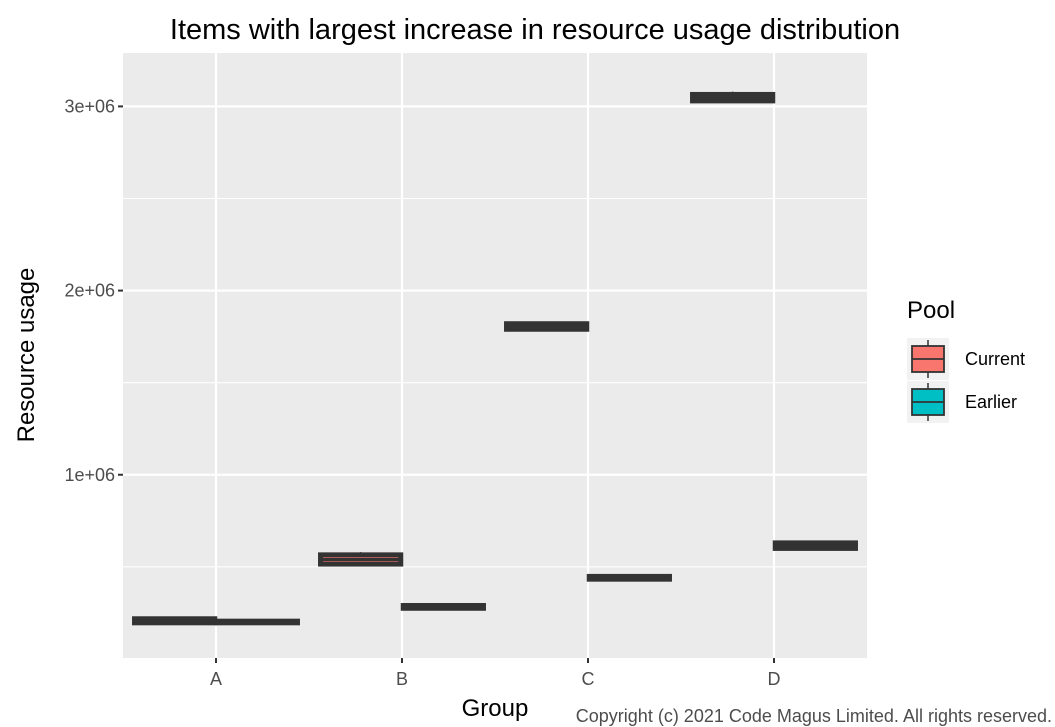  Describe the element at coordinates (966, 380) in the screenshot. I see `legend-keys: Current Earlier` at that location.